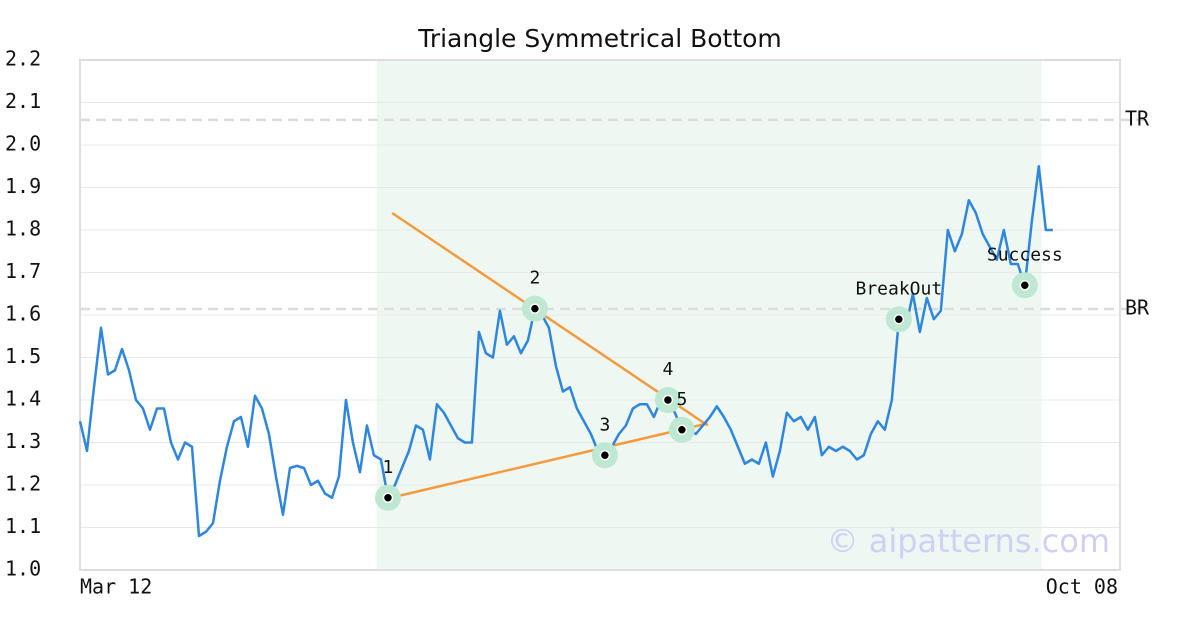 Image resolution: width=1200 pixels, height=634 pixels. What do you see at coordinates (968, 541) in the screenshot?
I see `watermark: © aipatterns.com` at bounding box center [968, 541].